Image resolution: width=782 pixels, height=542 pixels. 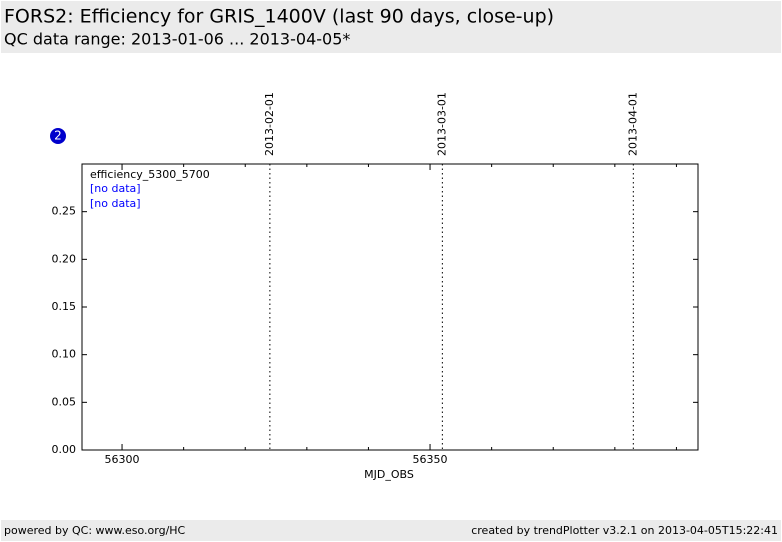 I want to click on panel-badge, so click(x=58, y=136).